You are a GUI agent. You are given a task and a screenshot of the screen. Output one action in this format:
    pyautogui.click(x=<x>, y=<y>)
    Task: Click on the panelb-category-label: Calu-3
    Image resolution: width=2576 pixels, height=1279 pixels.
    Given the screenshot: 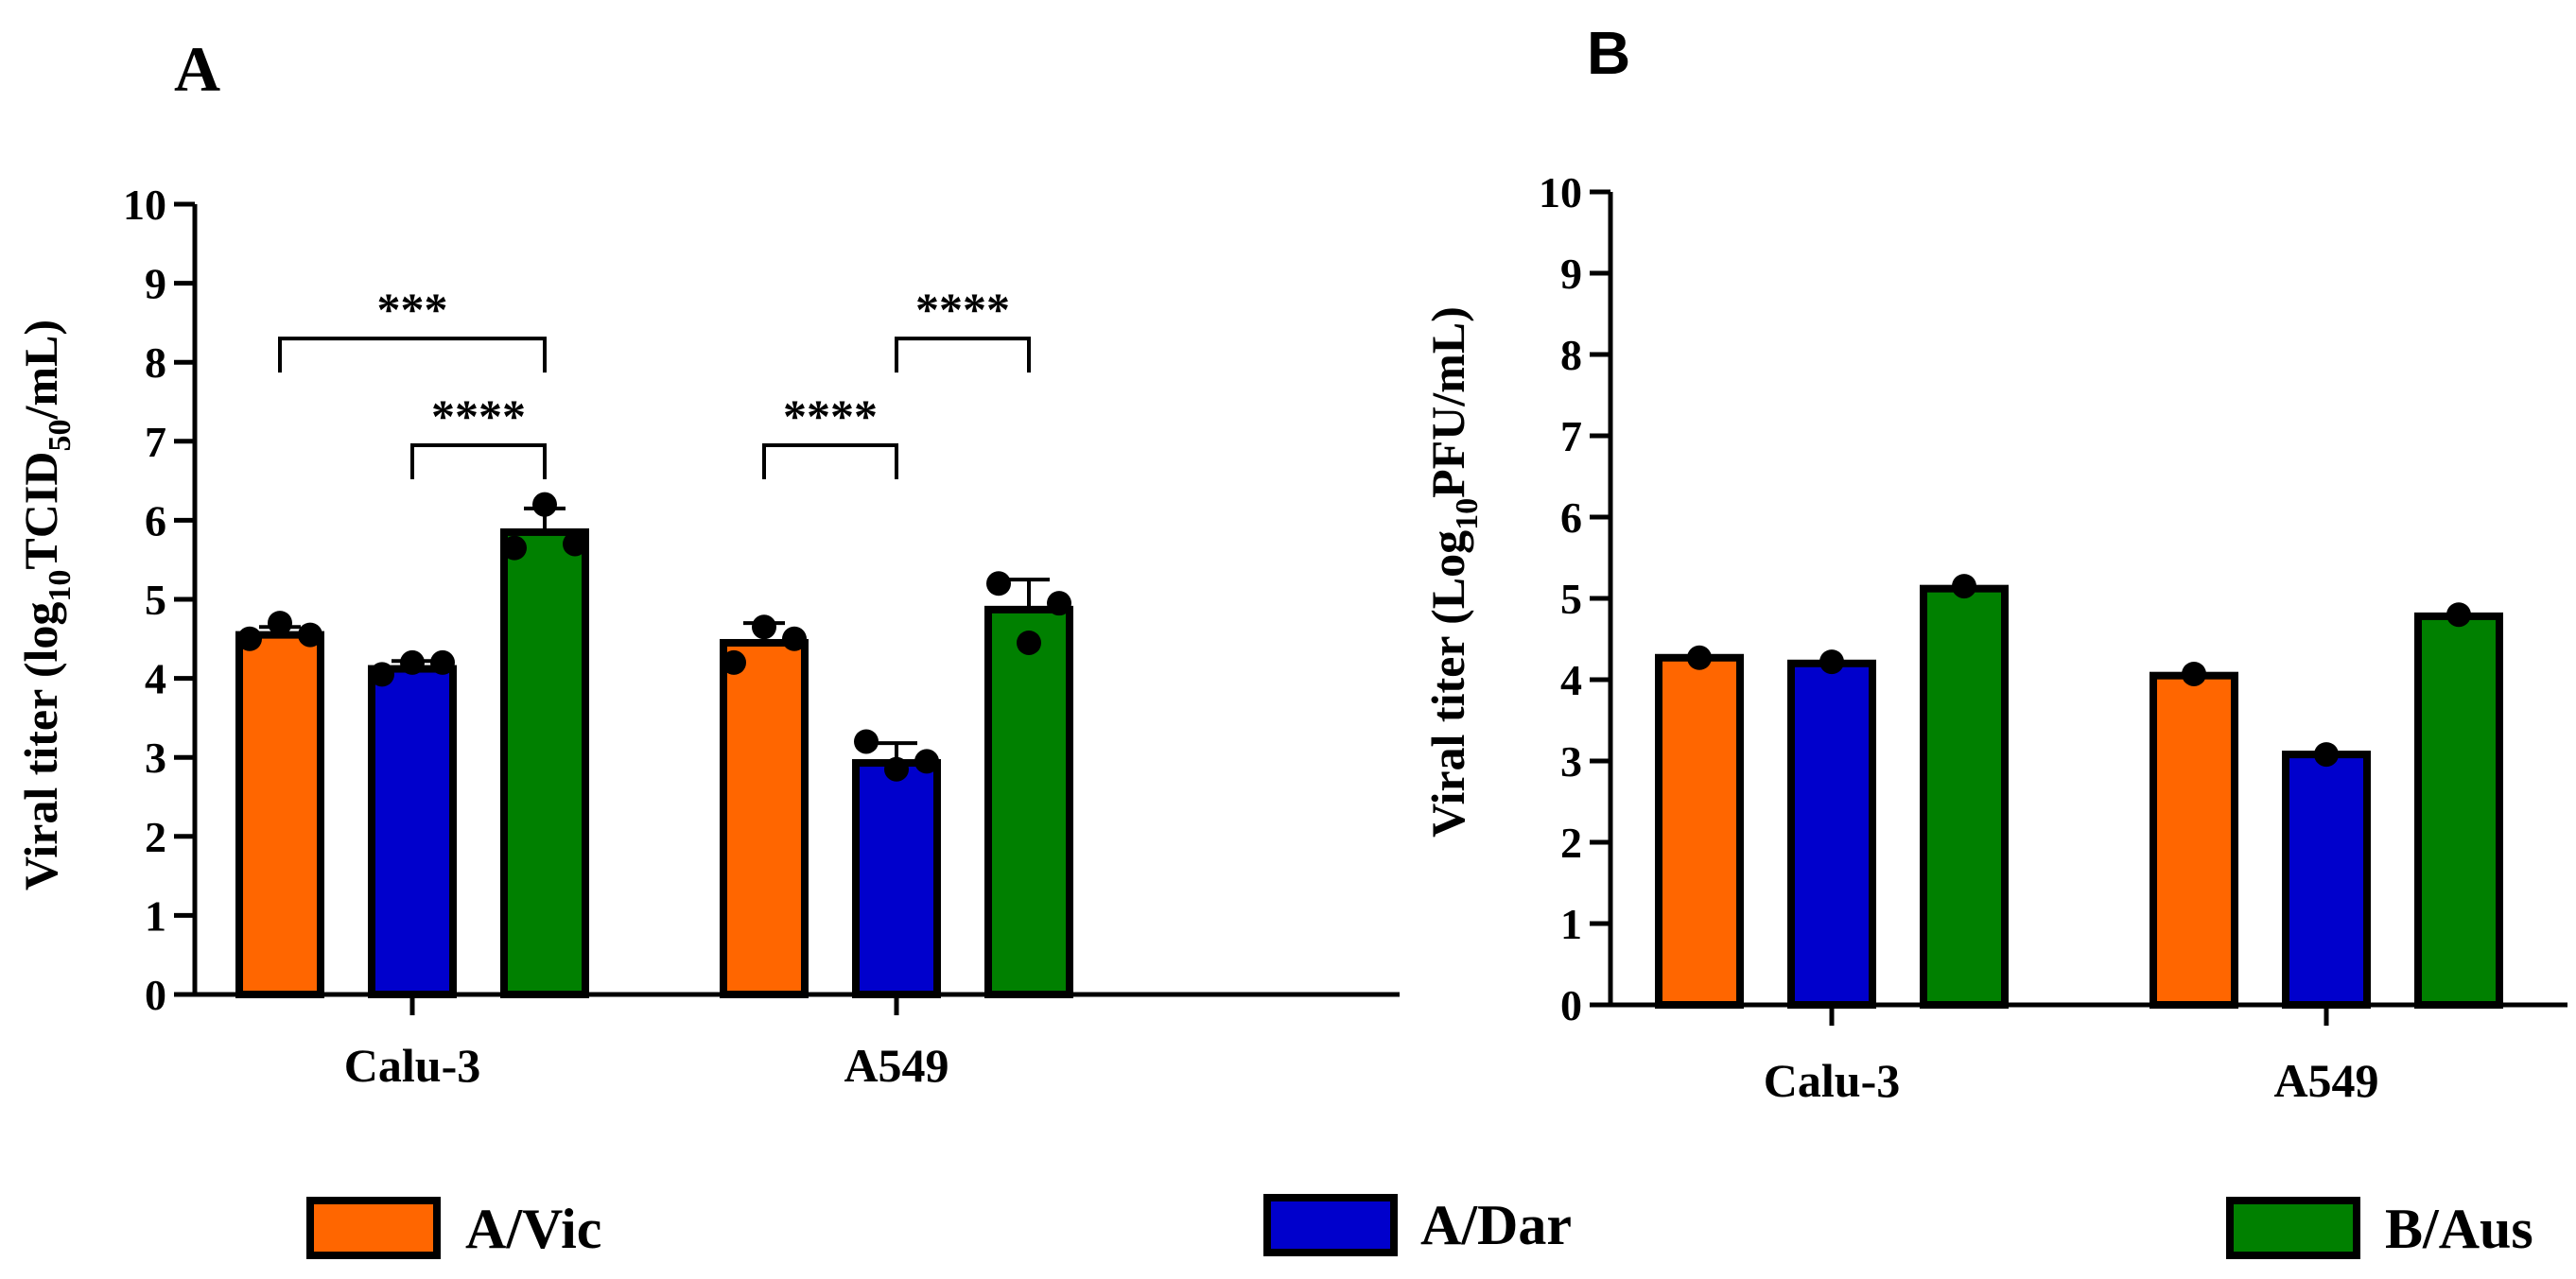 What is the action you would take?
    pyautogui.click(x=1832, y=1080)
    